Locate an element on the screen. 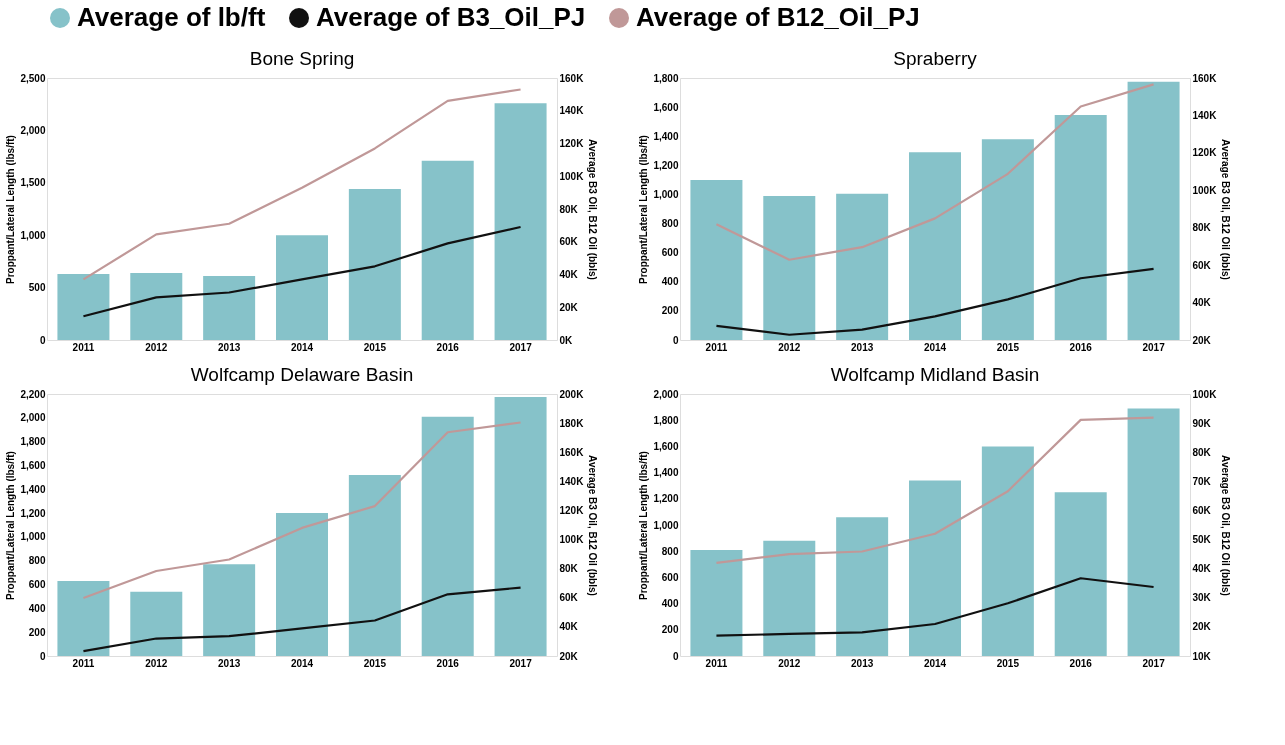 This screenshot has height=745, width=1285. y-tick-label: 2,200 is located at coordinates (33, 394).